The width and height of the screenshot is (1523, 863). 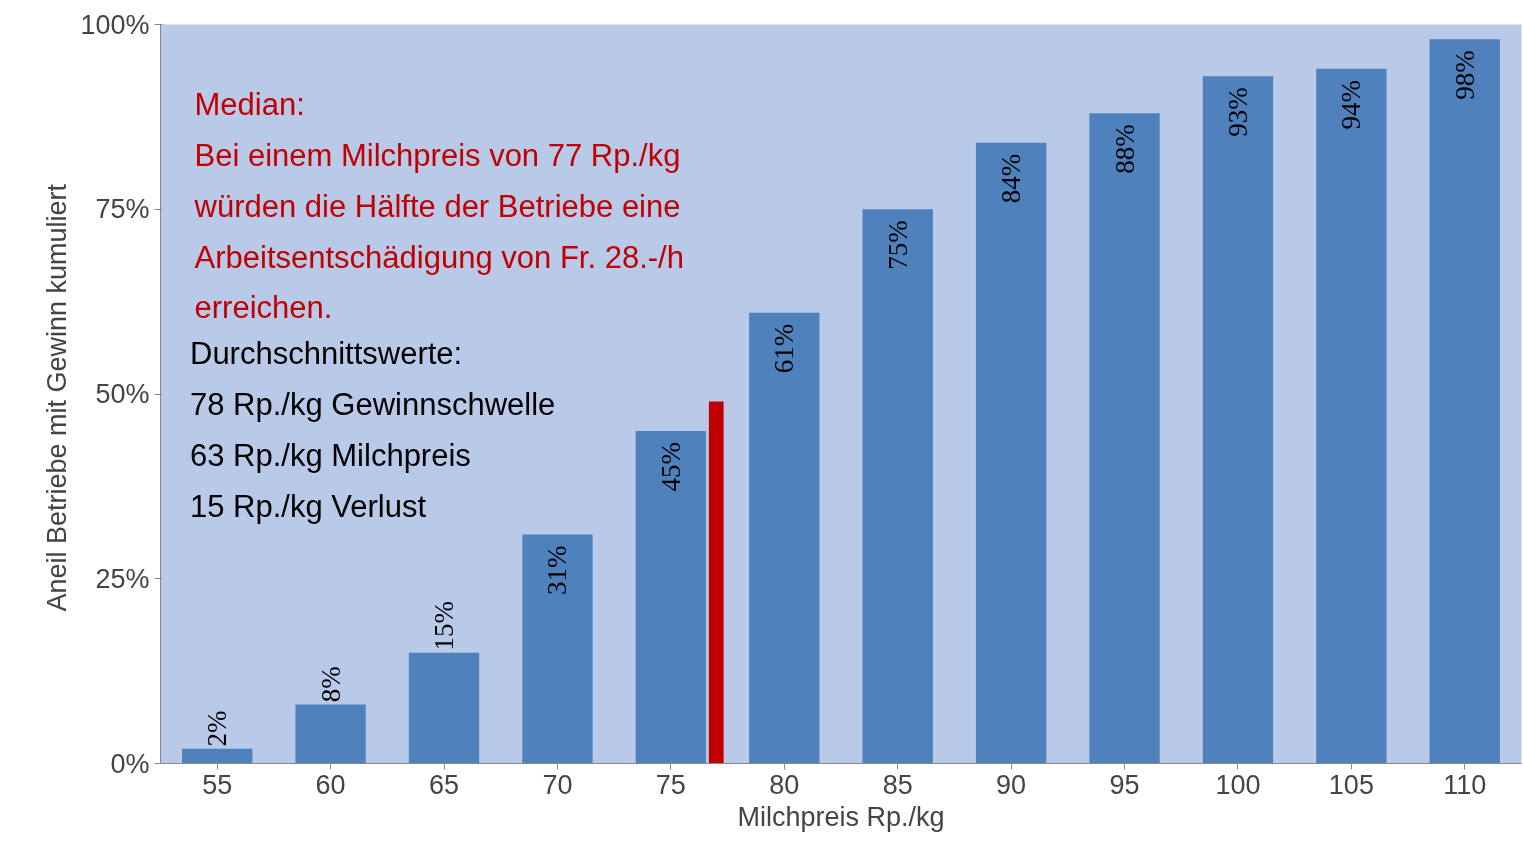 I want to click on data-label: 93%, so click(x=1237, y=112).